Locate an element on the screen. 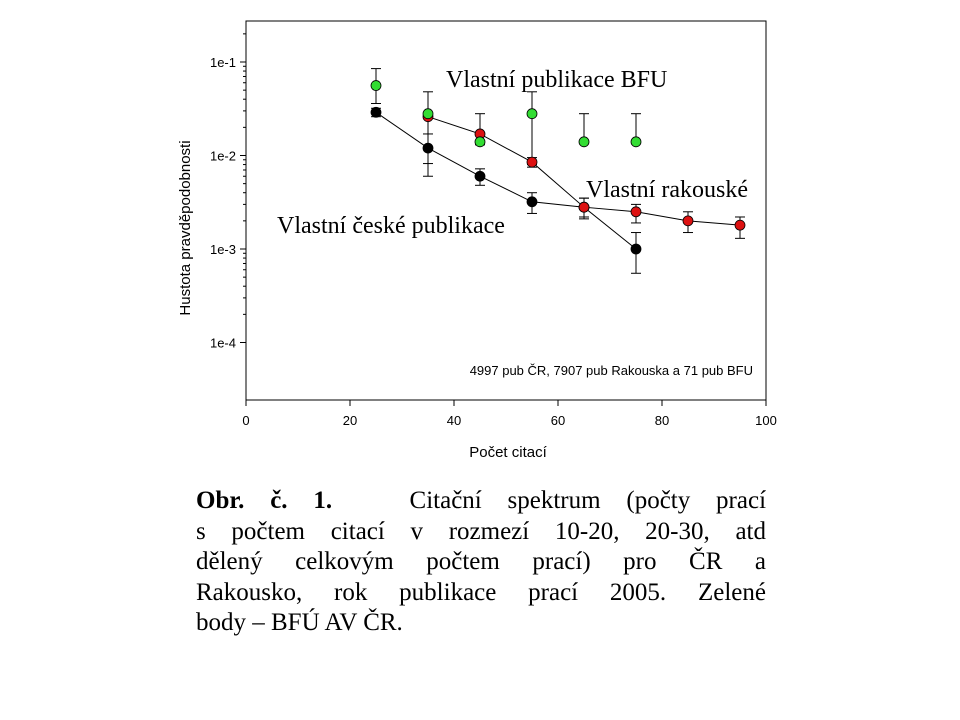  x-tick-label: 20 is located at coordinates (350, 420).